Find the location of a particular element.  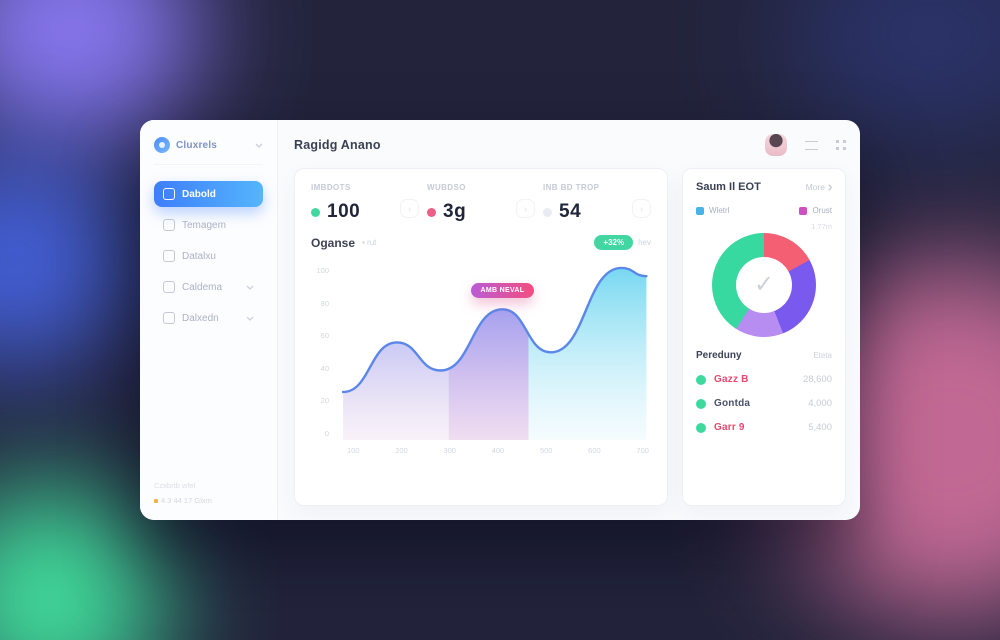

donut-chart: ✓ is located at coordinates (764, 285).